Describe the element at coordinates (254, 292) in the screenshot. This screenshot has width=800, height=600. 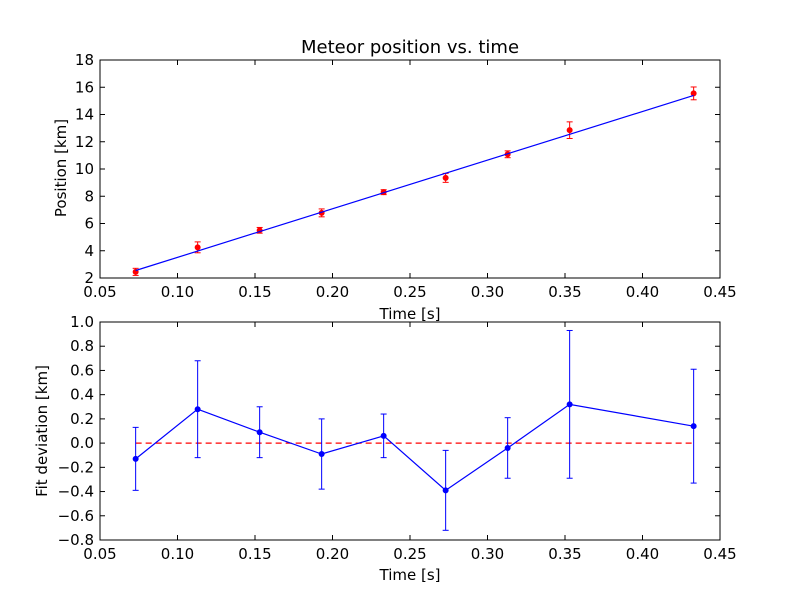
I see `position-x-tick-label: 0.15` at that location.